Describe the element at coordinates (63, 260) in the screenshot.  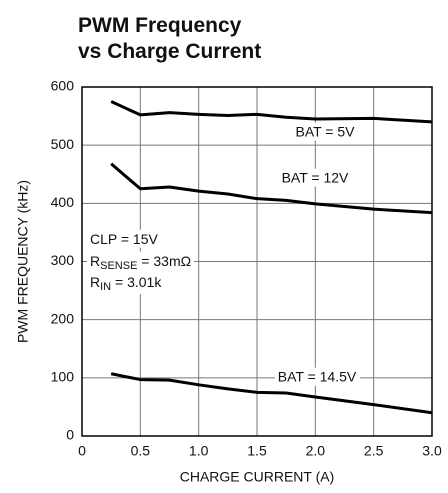
I see `y-tick-label: 300` at that location.